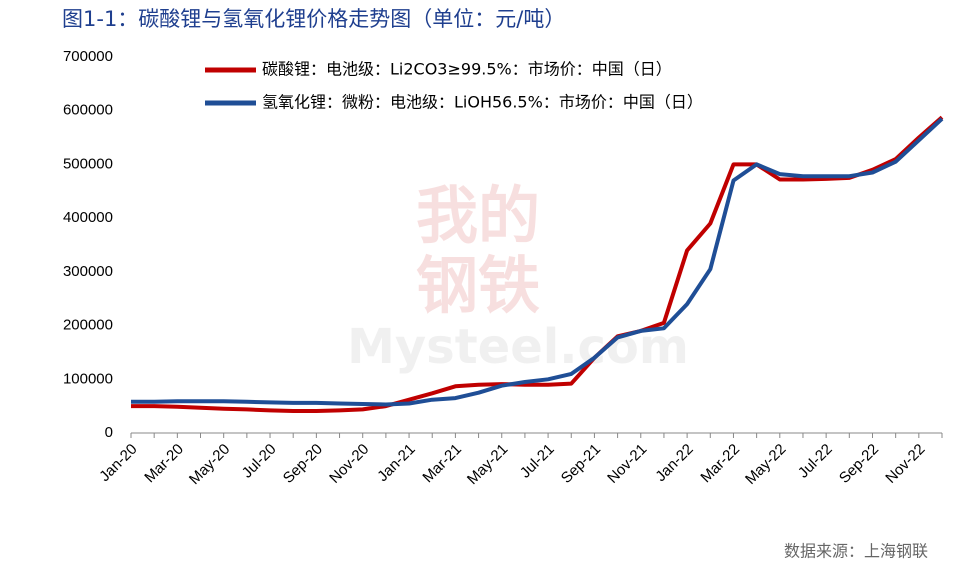 This screenshot has height=582, width=963. Describe the element at coordinates (765, 464) in the screenshot. I see `x-tick-label: May-22` at that location.